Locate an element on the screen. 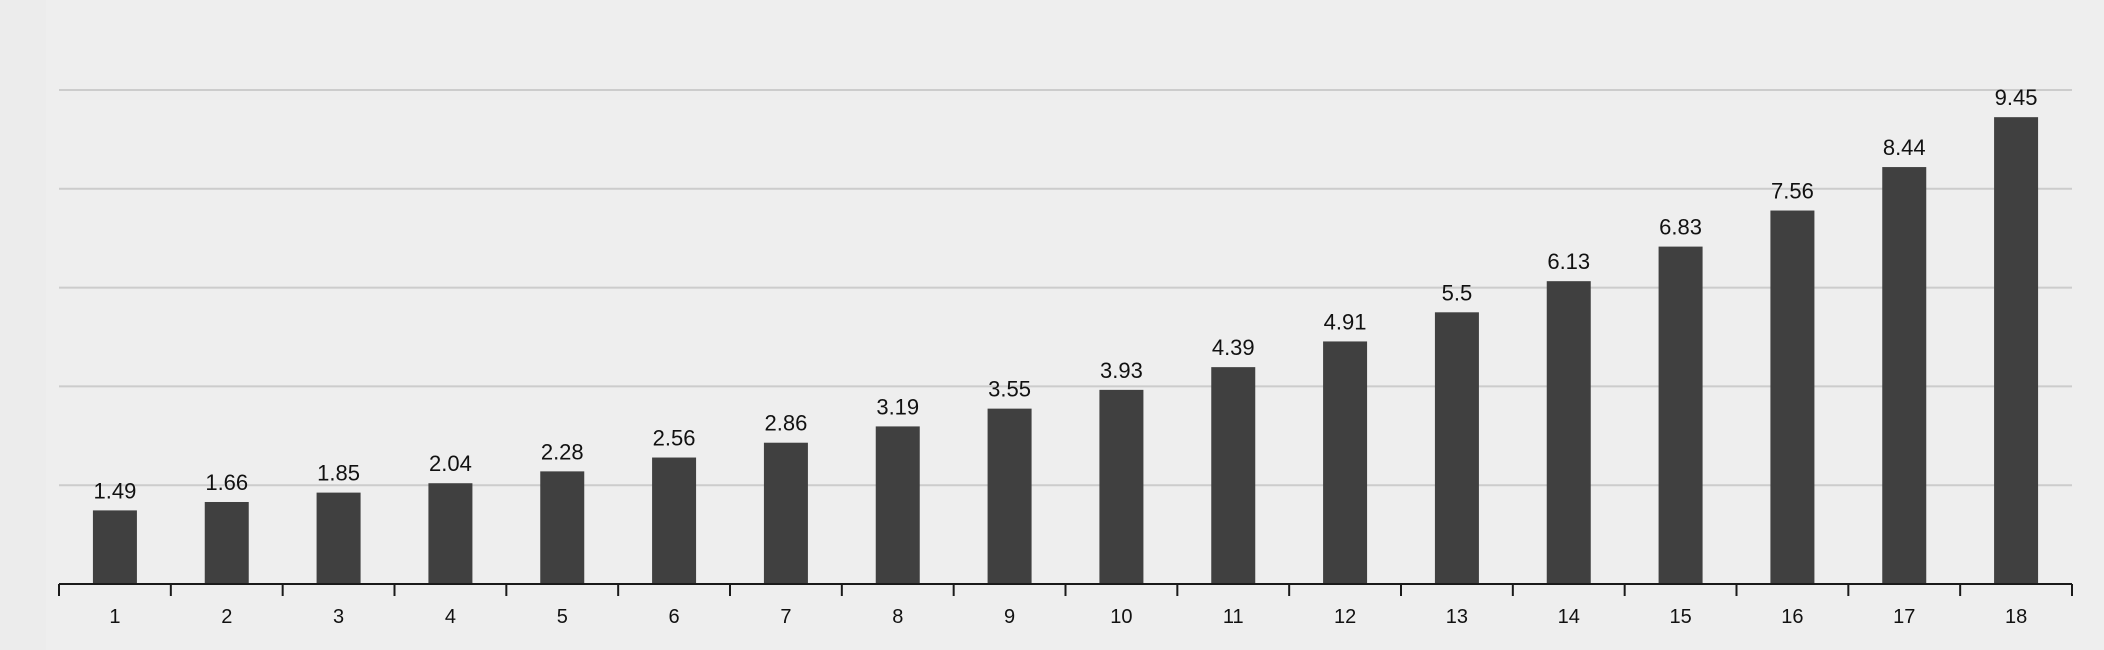 The width and height of the screenshot is (2104, 650). bar-value-label: 8.44 is located at coordinates (1904, 147).